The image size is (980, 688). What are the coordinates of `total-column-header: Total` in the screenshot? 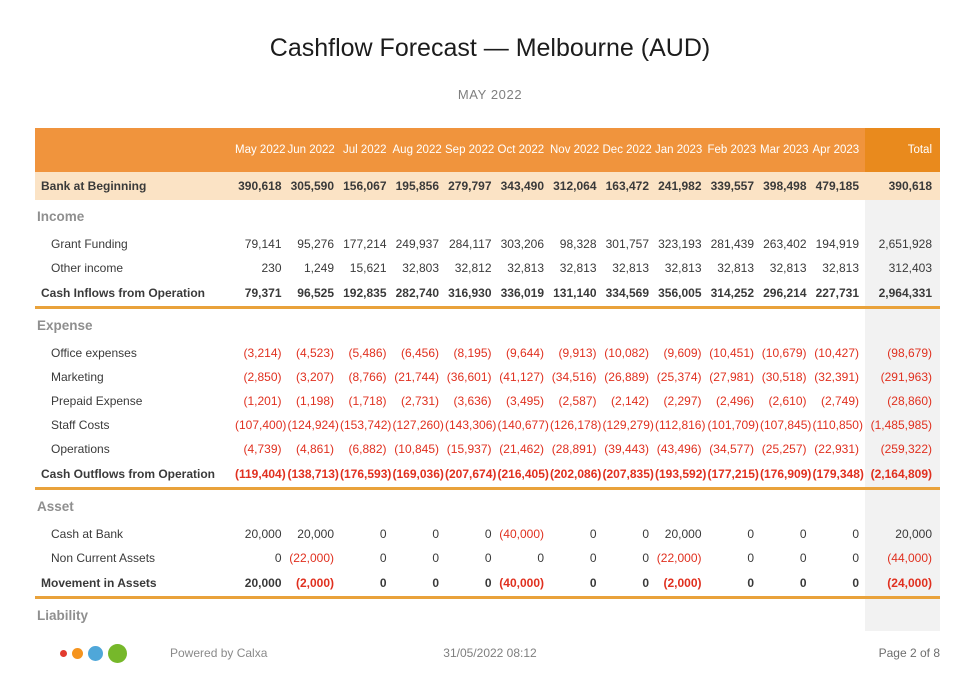 It's located at (902, 150).